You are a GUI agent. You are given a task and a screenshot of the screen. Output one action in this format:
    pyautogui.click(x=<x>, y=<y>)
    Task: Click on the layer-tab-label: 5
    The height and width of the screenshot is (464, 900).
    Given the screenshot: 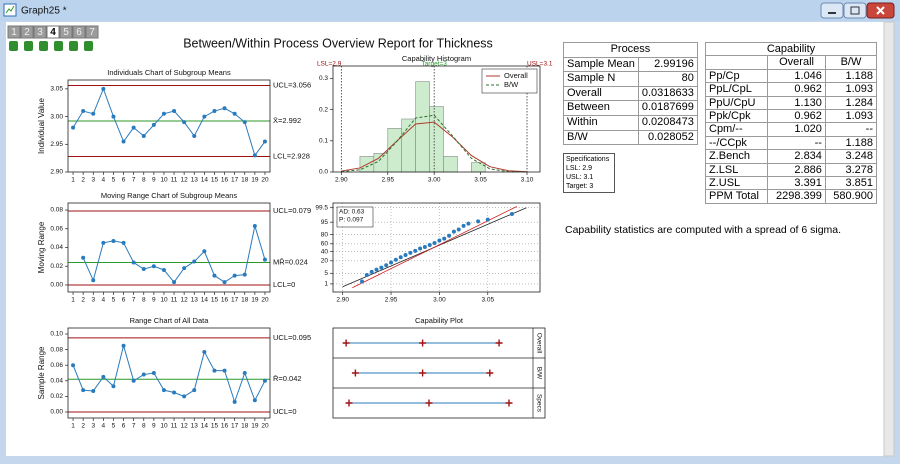 What is the action you would take?
    pyautogui.click(x=66, y=32)
    